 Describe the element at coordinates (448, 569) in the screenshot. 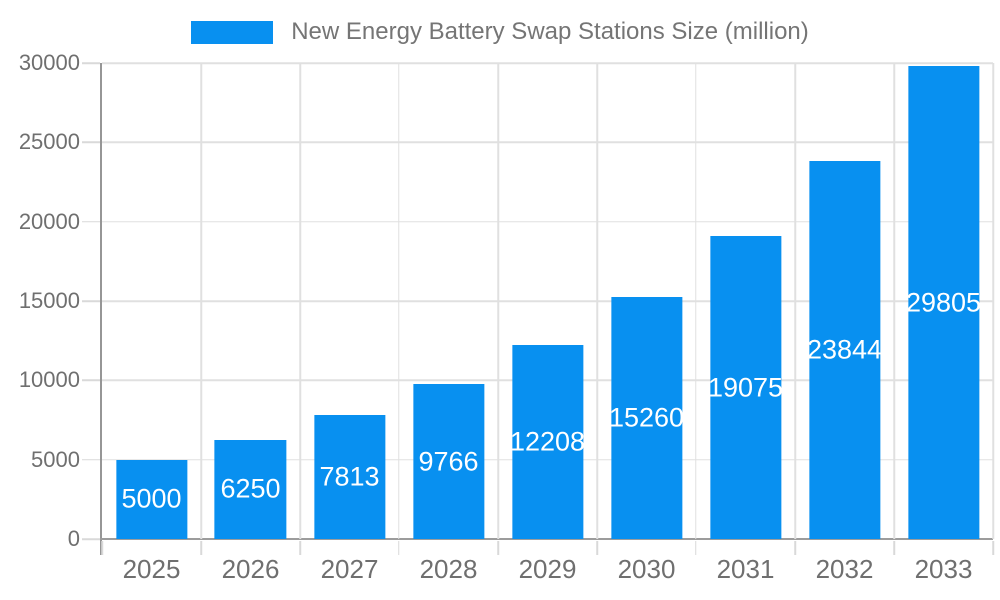

I see `x-tick-label: 2028` at that location.